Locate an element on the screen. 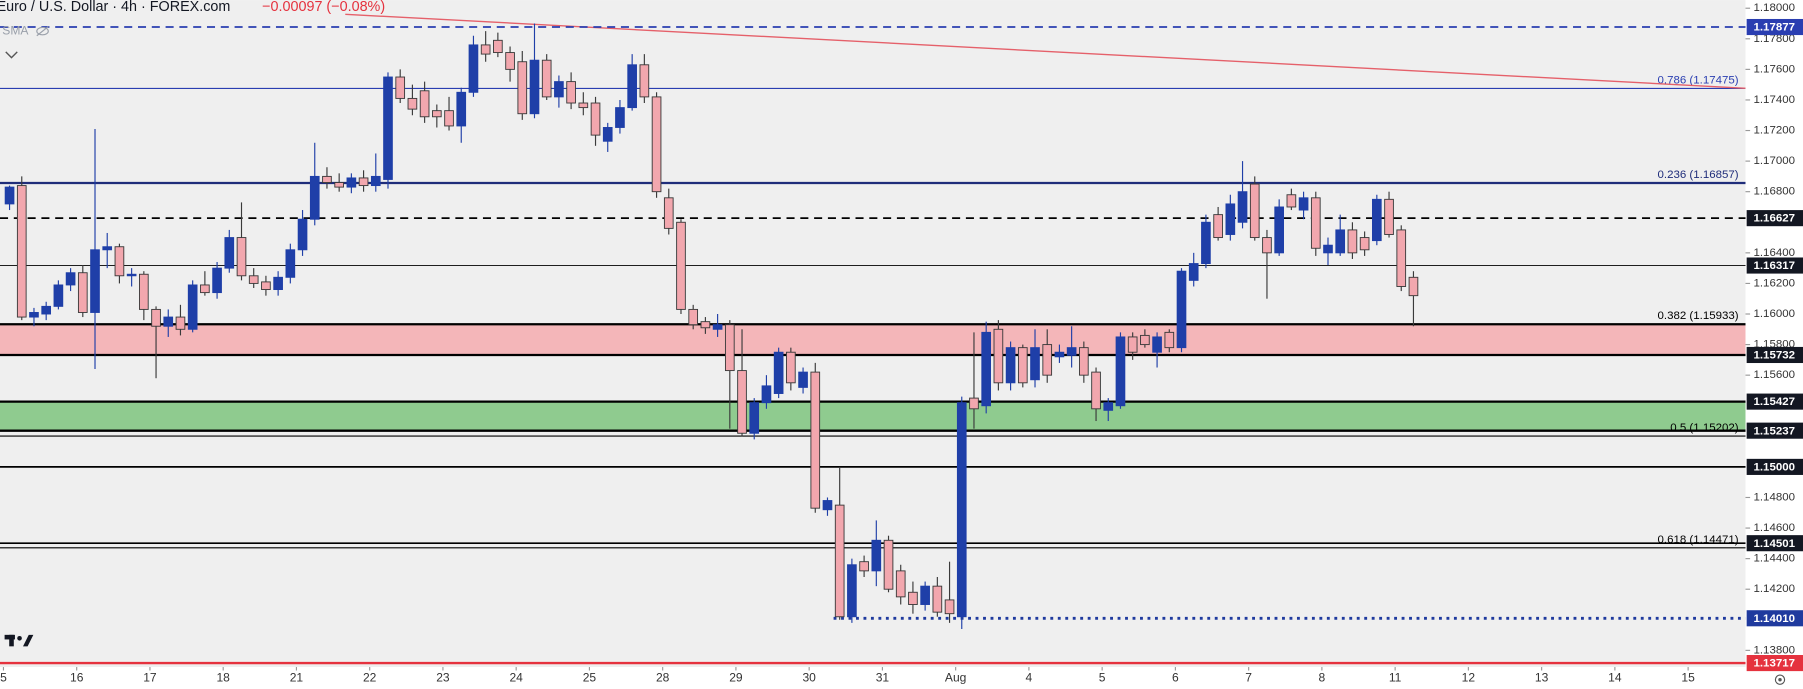 The width and height of the screenshot is (1803, 689). x-tick-label: 13 is located at coordinates (1542, 678).